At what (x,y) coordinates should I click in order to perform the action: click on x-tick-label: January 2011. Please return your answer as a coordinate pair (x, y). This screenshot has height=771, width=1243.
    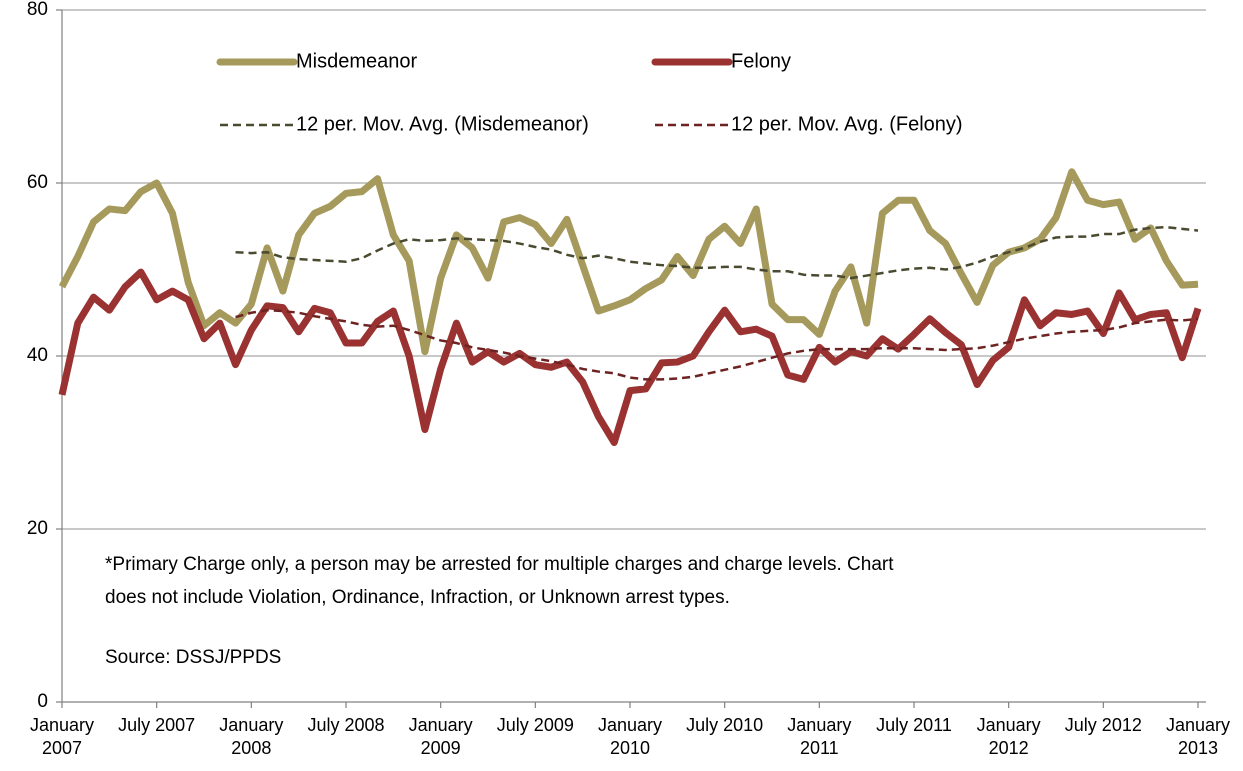
    Looking at the image, I should click on (819, 736).